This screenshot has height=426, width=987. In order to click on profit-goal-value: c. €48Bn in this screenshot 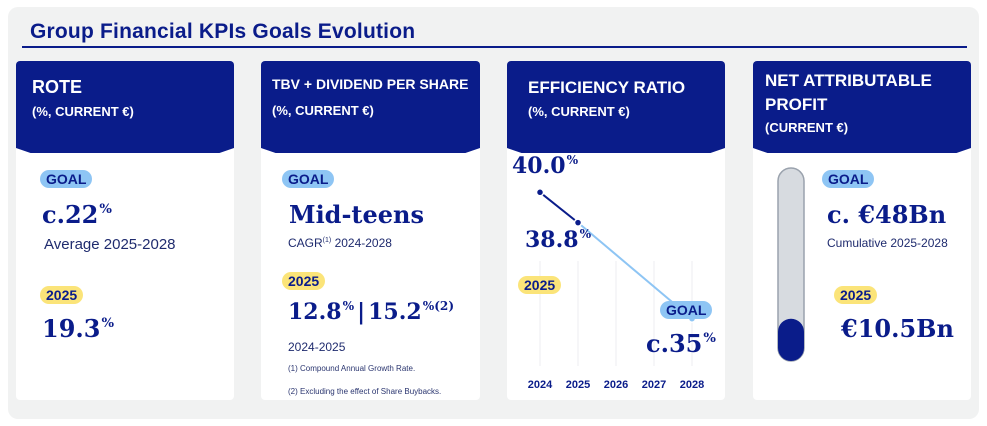, I will do `click(887, 214)`.